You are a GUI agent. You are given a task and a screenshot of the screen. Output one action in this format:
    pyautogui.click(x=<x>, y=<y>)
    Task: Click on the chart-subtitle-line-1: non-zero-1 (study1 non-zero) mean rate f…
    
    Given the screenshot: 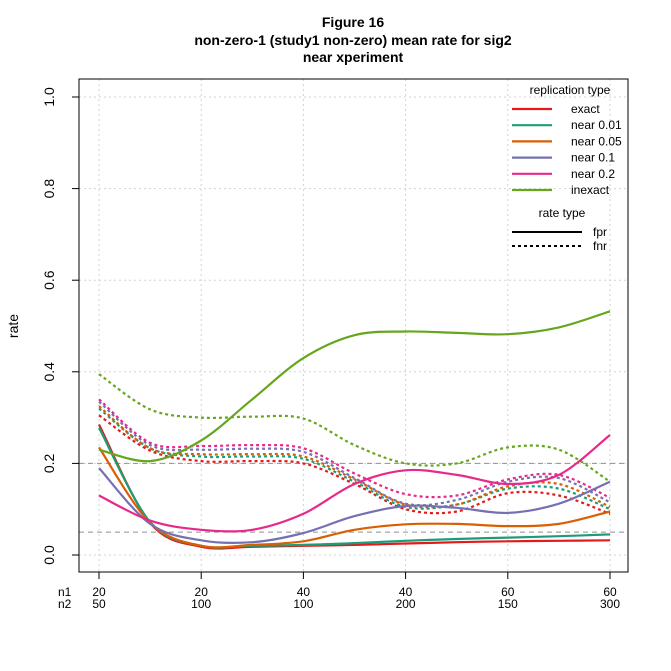 What is the action you would take?
    pyautogui.click(x=353, y=40)
    